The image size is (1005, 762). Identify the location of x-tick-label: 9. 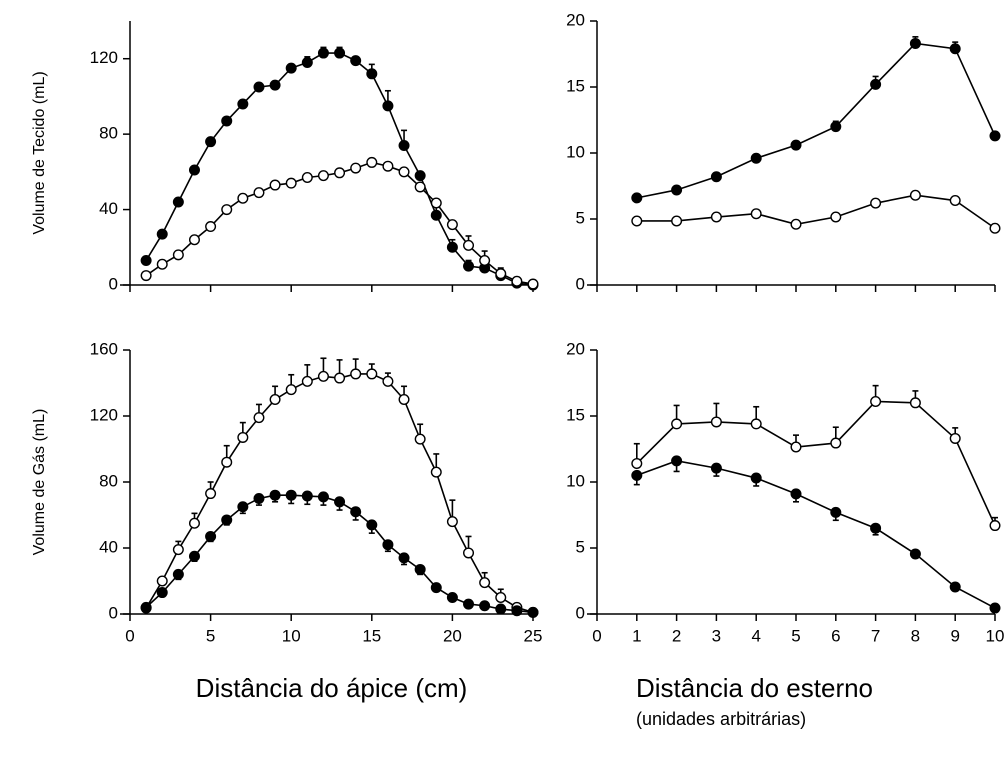
(954, 635).